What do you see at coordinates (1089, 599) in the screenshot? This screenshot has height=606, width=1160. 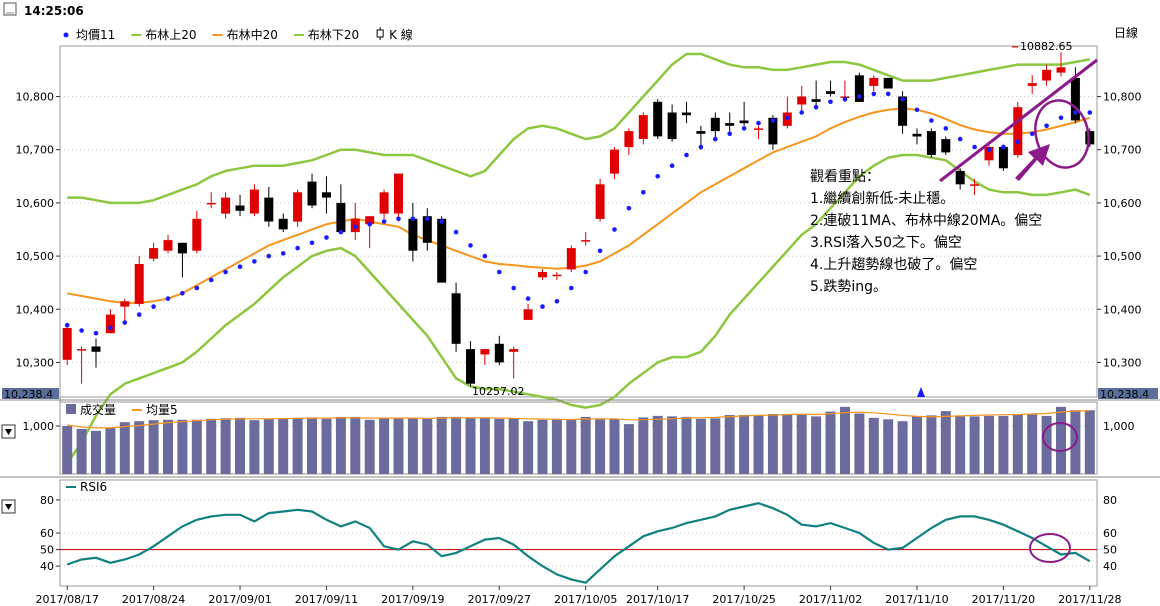 I see `x-tick-label: 2017/11/28` at bounding box center [1089, 599].